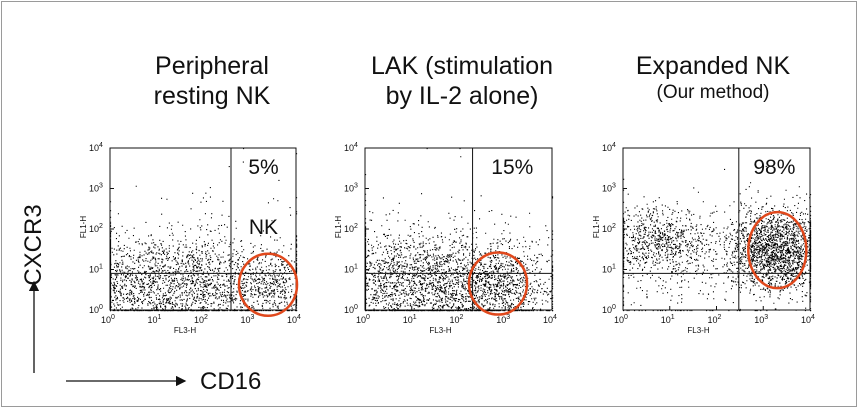  Describe the element at coordinates (231, 381) in the screenshot. I see `x-axis-label: CD16` at that location.